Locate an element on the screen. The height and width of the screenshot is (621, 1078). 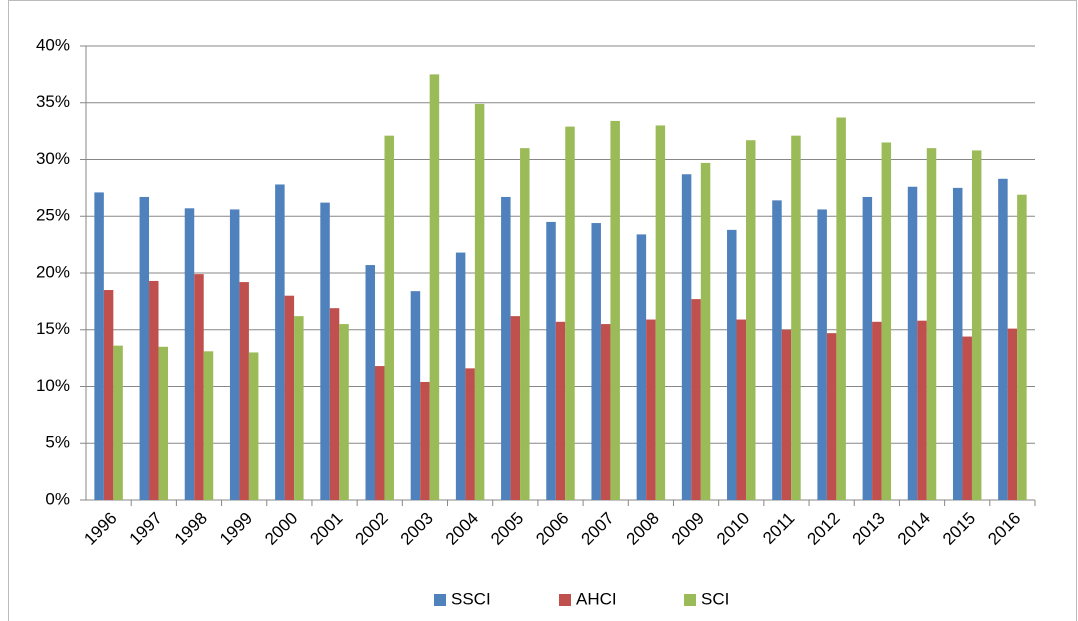
x-tick-label: 2001 is located at coordinates (326, 529).